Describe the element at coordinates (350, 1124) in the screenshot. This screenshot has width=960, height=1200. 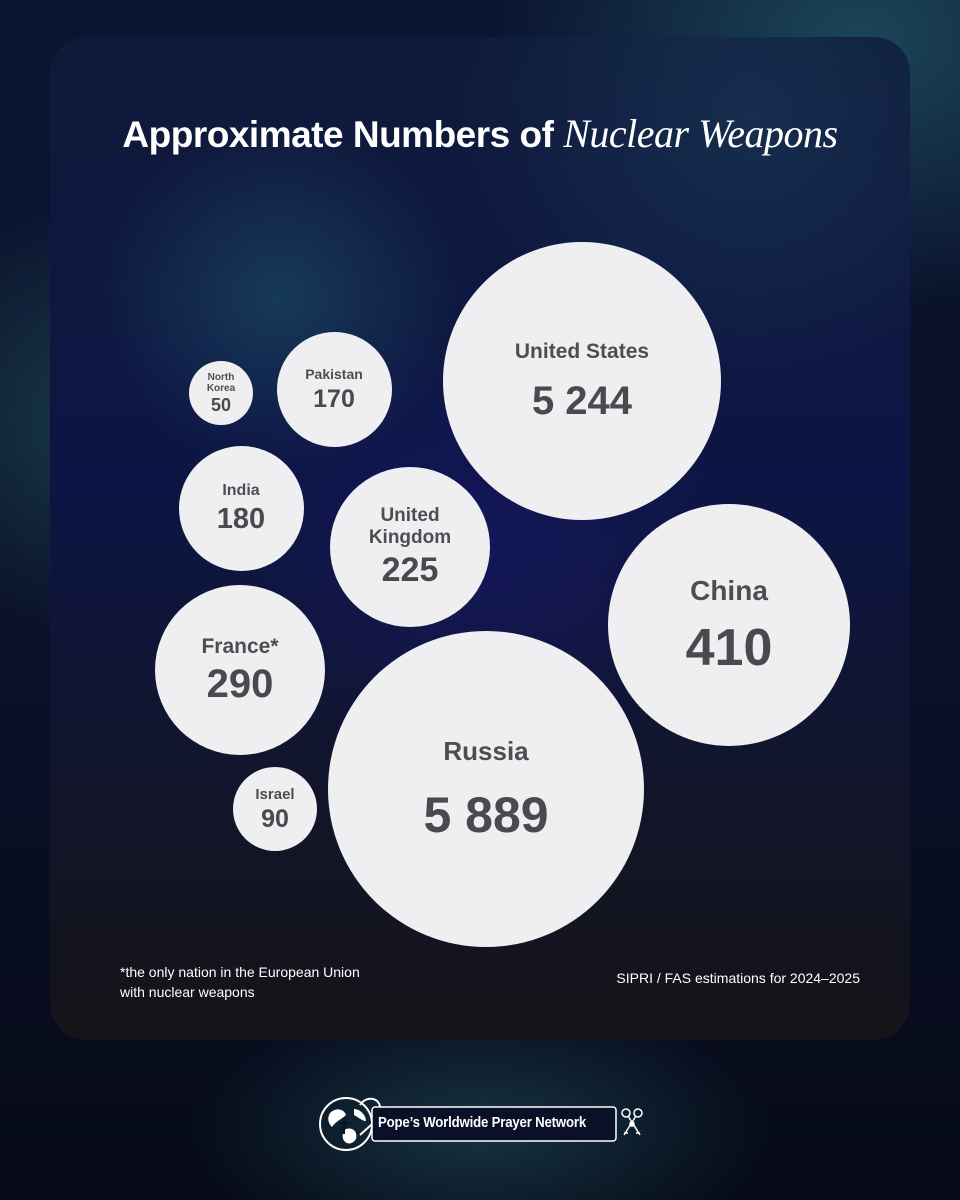
I see `globe-heart-cross-icon` at that location.